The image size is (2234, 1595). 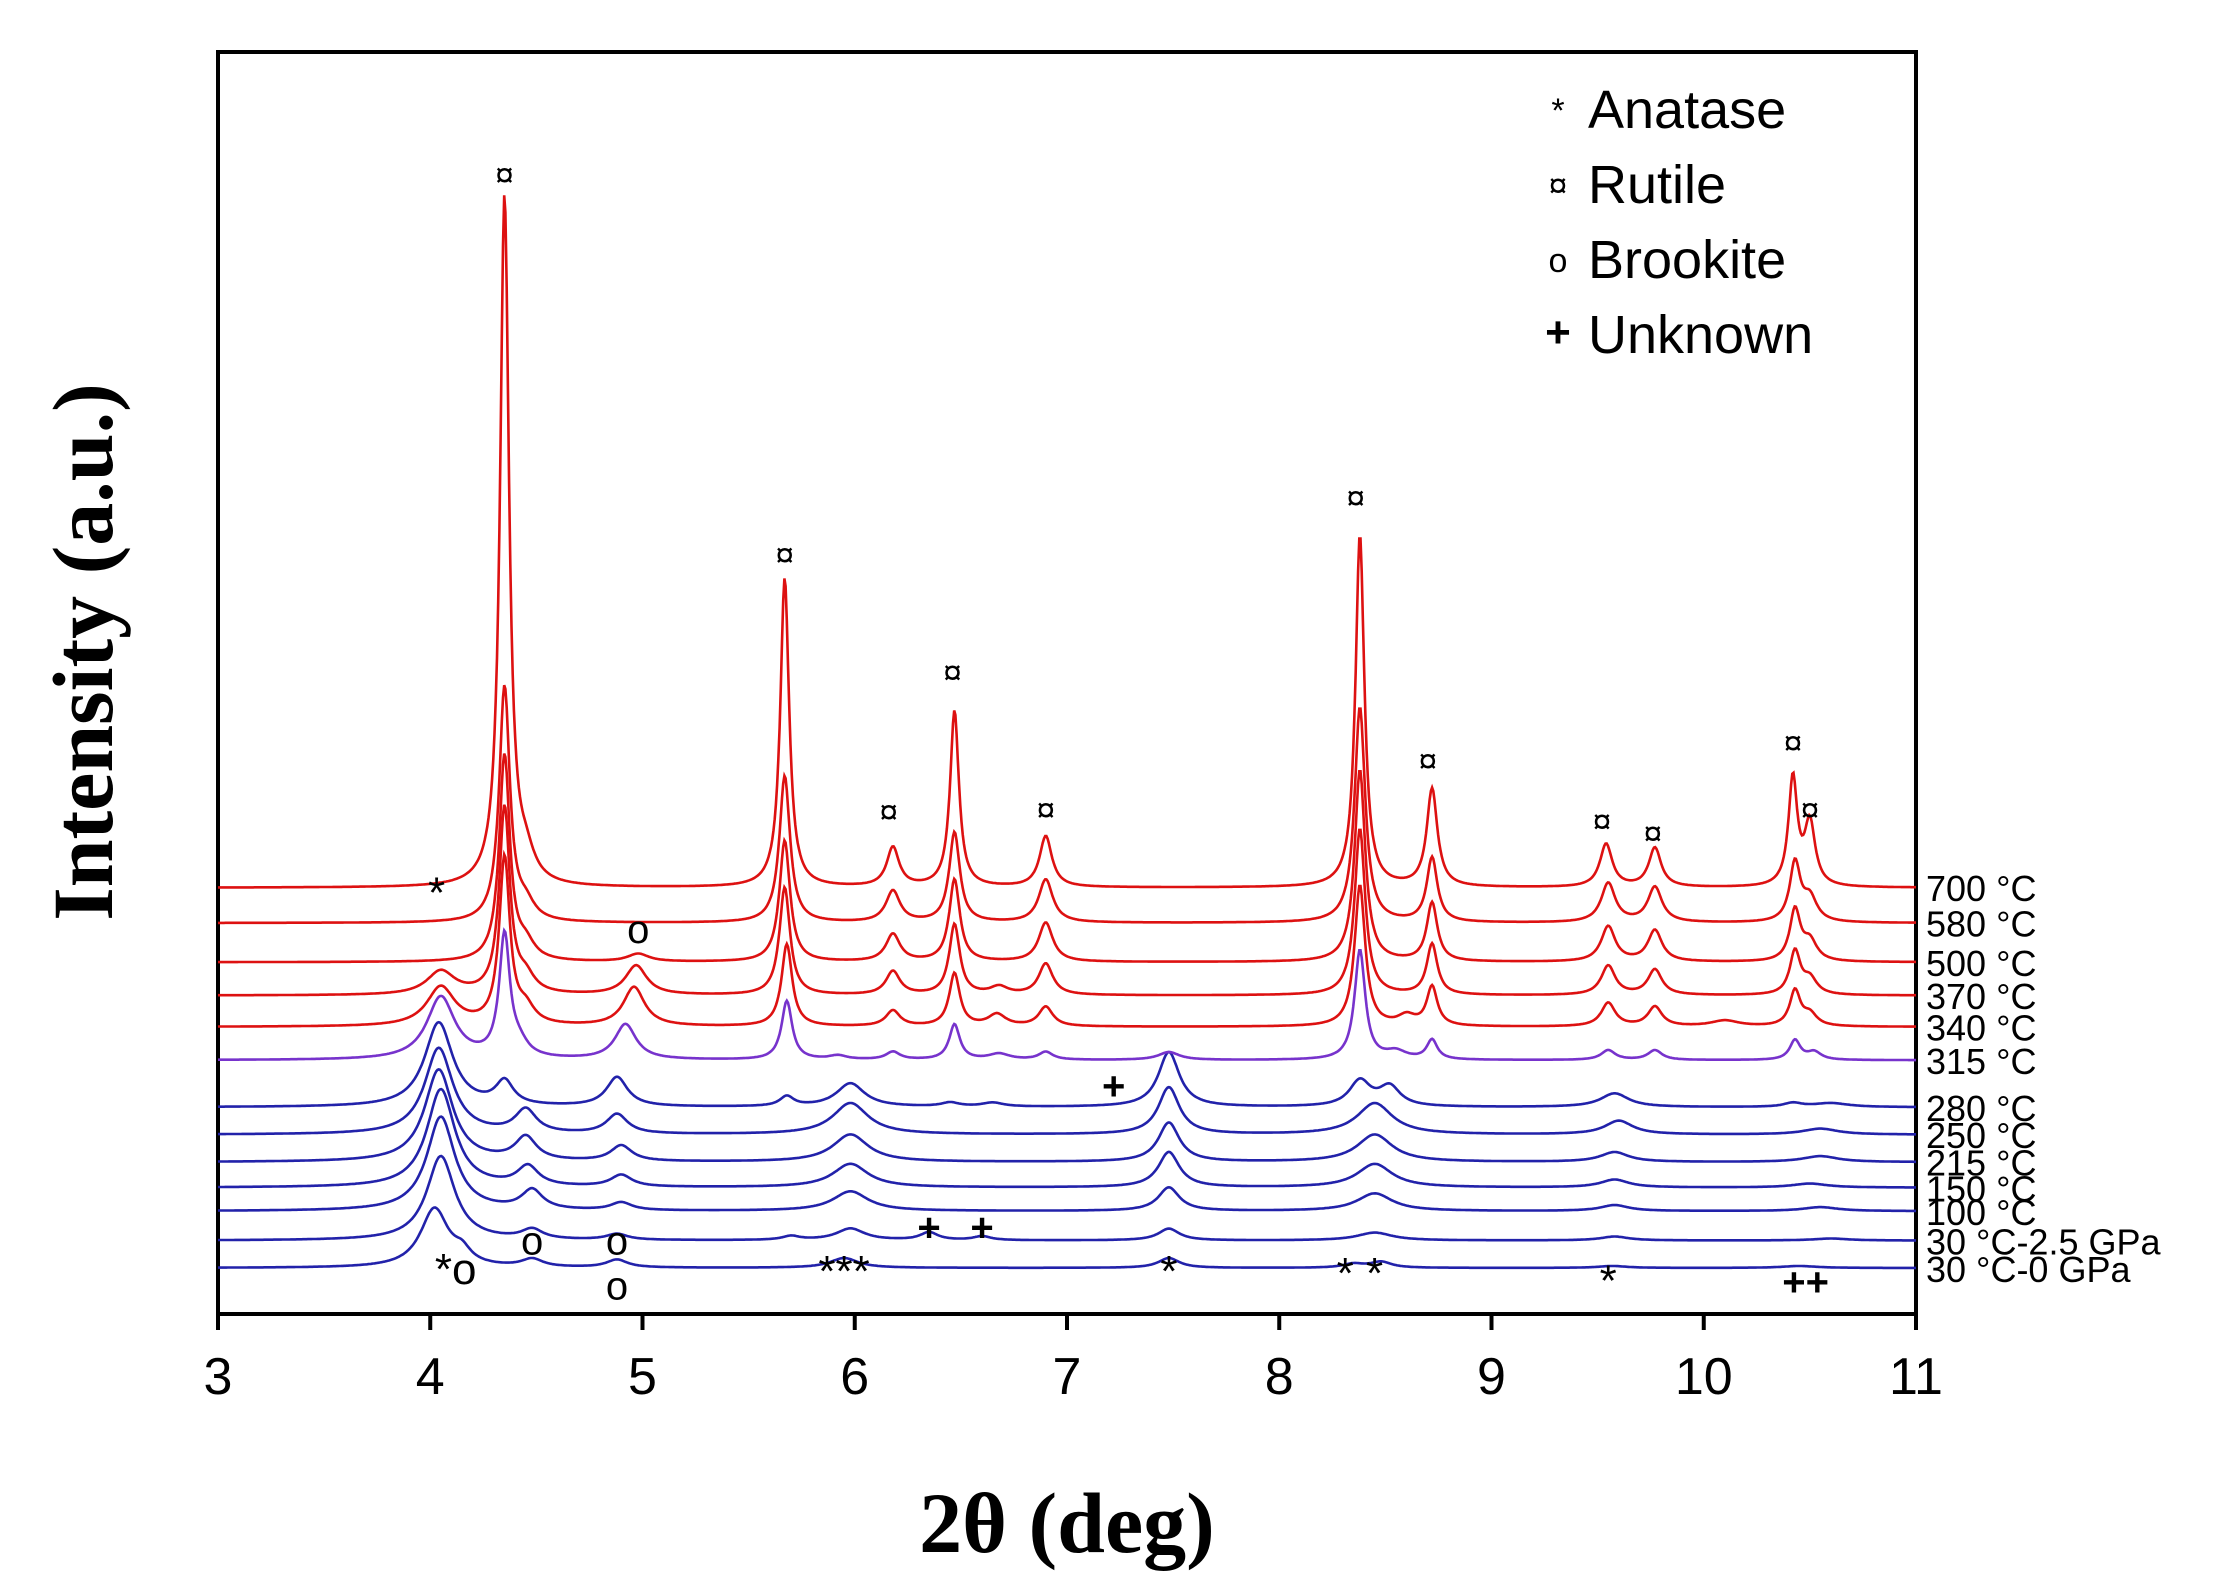 I want to click on trace-label: 580 °C, so click(x=1981, y=924).